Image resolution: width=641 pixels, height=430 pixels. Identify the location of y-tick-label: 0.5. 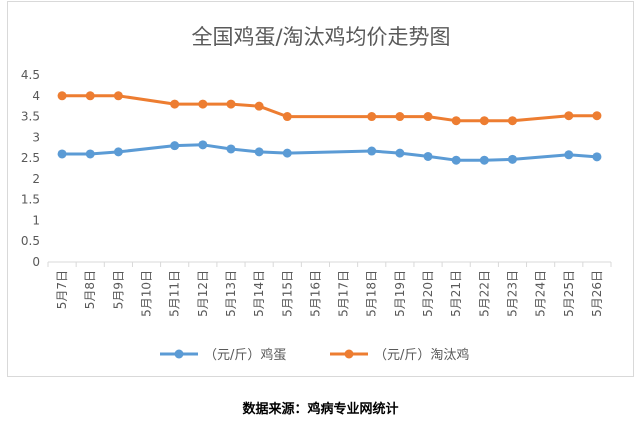
(30, 241).